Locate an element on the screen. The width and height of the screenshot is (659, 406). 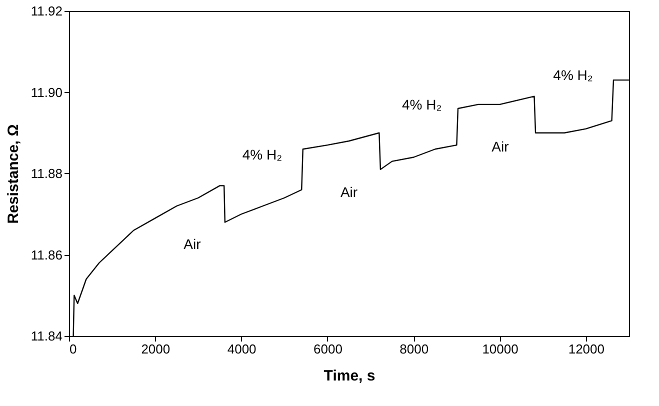
x-tick-label: 6000 is located at coordinates (328, 349).